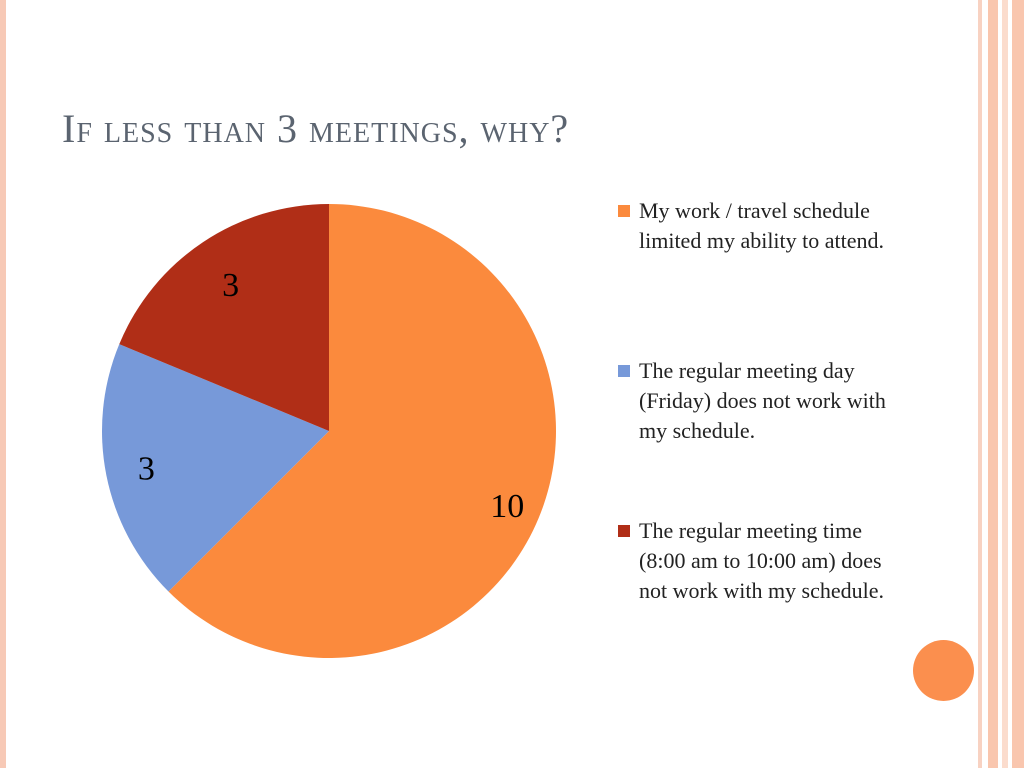 The width and height of the screenshot is (1024, 768). Describe the element at coordinates (507, 506) in the screenshot. I see `data-label: 10` at that location.